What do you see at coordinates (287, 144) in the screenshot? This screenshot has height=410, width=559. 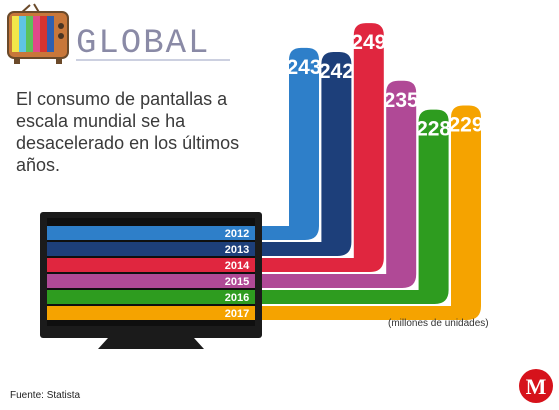 I see `bar-2012` at bounding box center [287, 144].